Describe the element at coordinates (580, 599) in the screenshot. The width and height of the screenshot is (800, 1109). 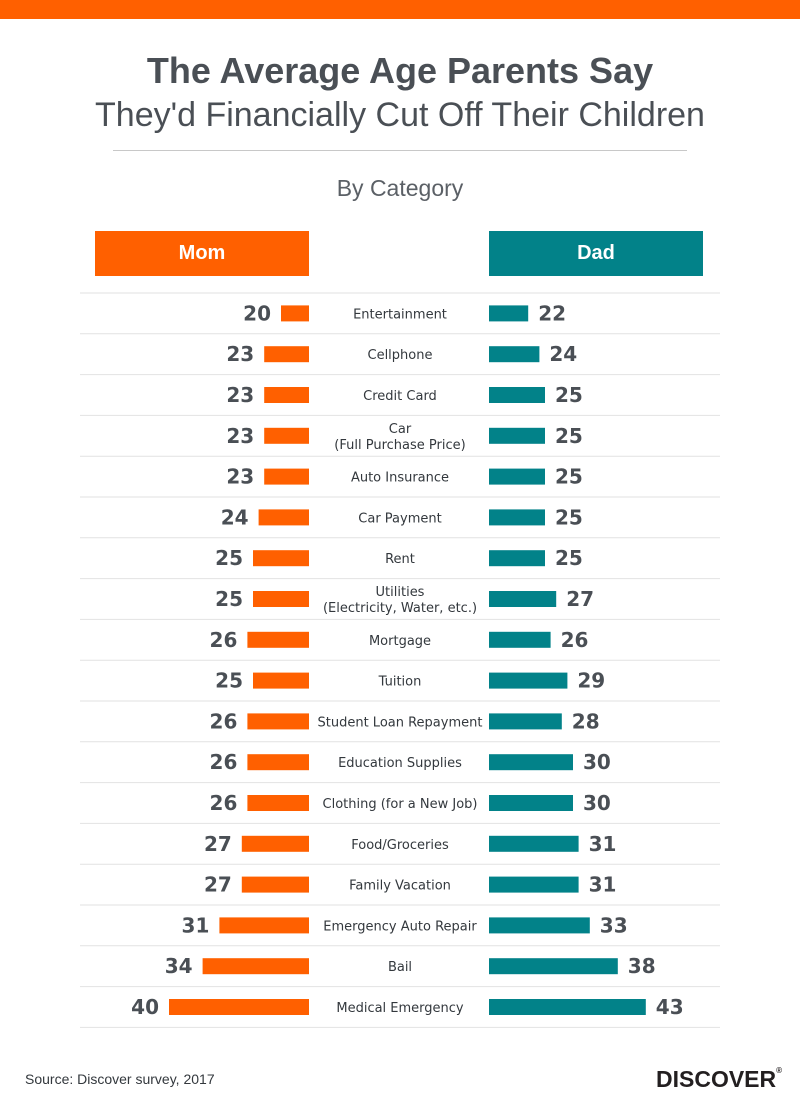
I see `dad-value-label: 27` at that location.